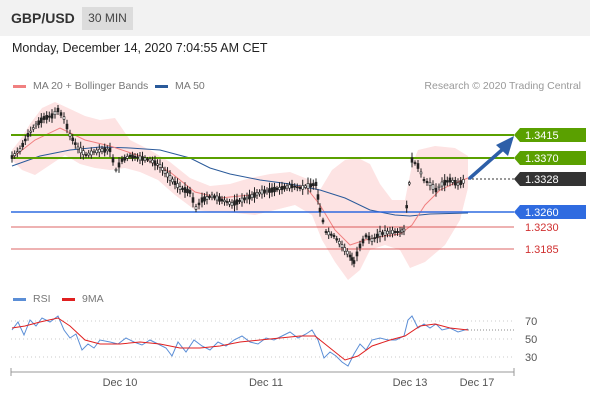 The height and width of the screenshot is (400, 590). I want to click on copyright-text: Research © 2020 Trading Central, so click(502, 86).